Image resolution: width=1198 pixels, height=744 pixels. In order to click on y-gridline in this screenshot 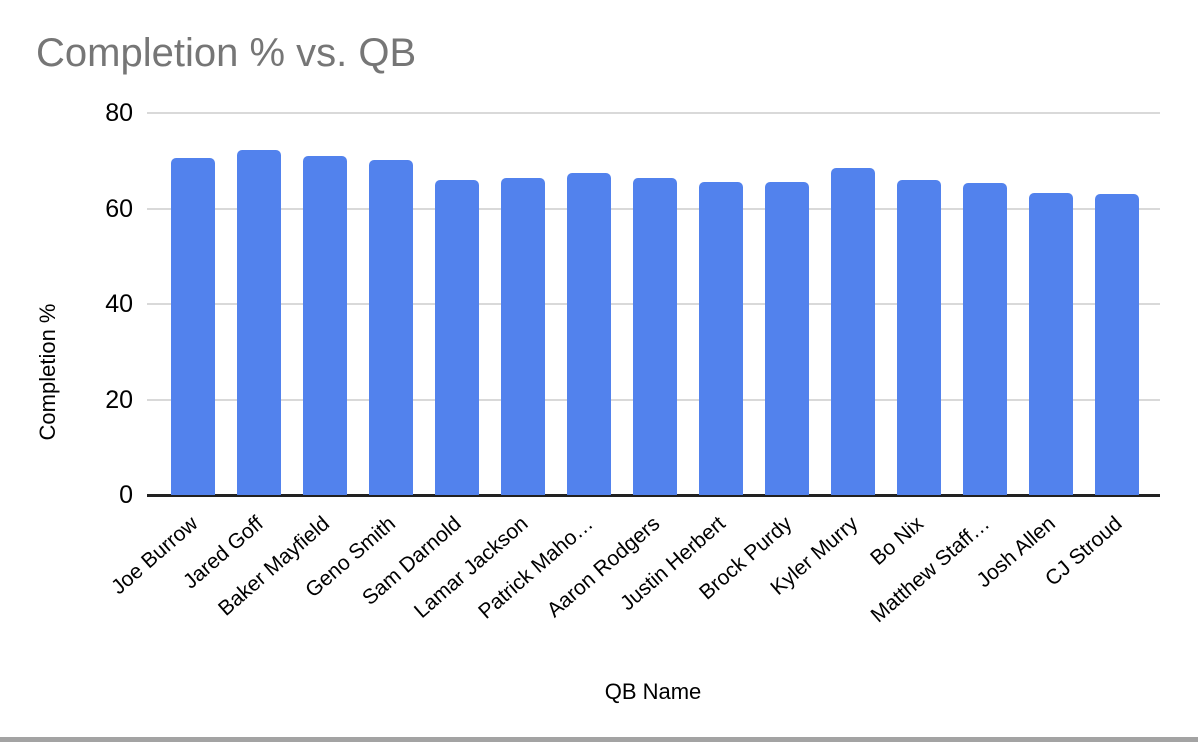, I will do `click(653, 113)`.